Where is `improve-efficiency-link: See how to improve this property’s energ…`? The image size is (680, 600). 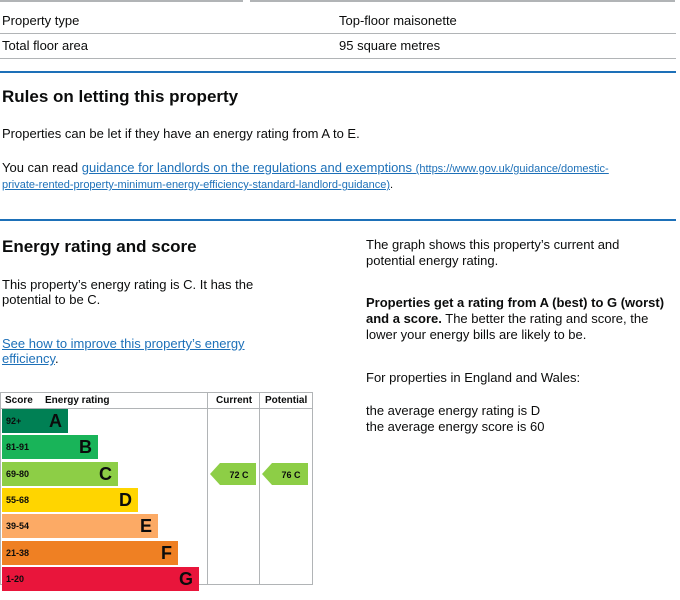 improve-efficiency-link: See how to improve this property’s energ… is located at coordinates (123, 343).